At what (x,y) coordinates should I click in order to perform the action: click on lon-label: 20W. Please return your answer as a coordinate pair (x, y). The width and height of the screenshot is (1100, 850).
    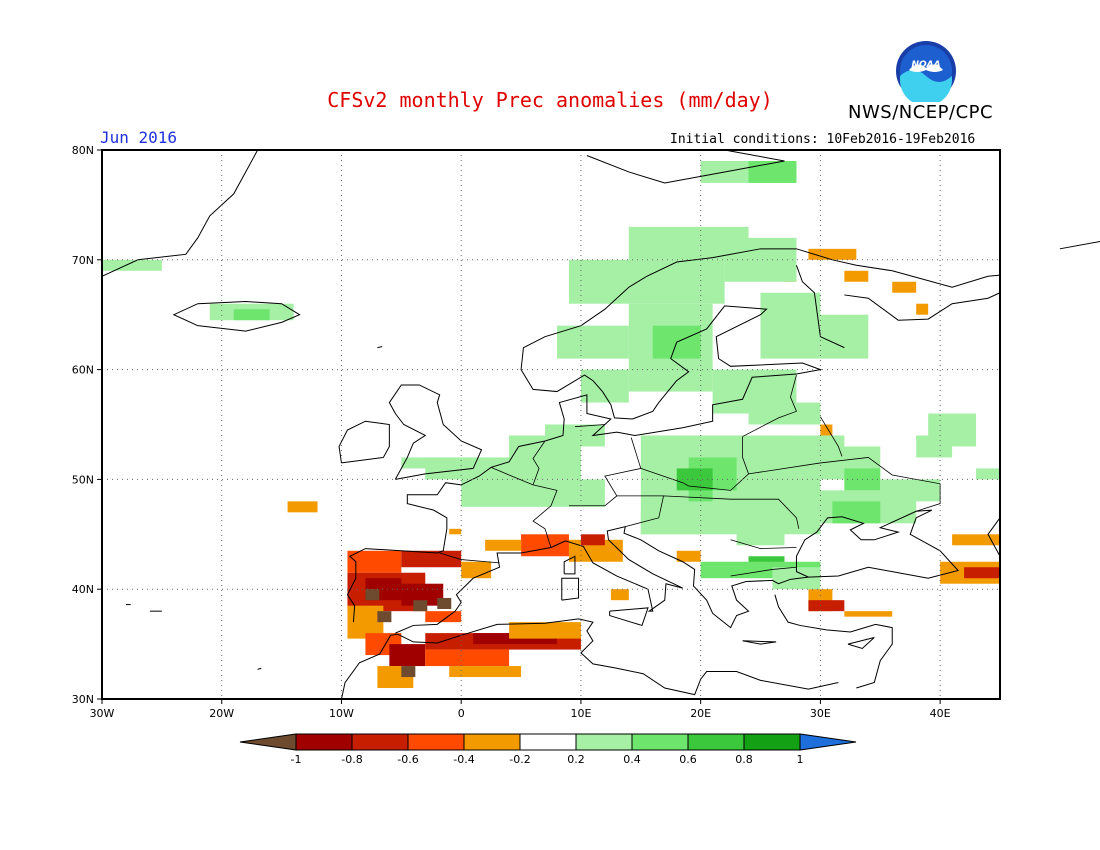
    Looking at the image, I should click on (221, 713).